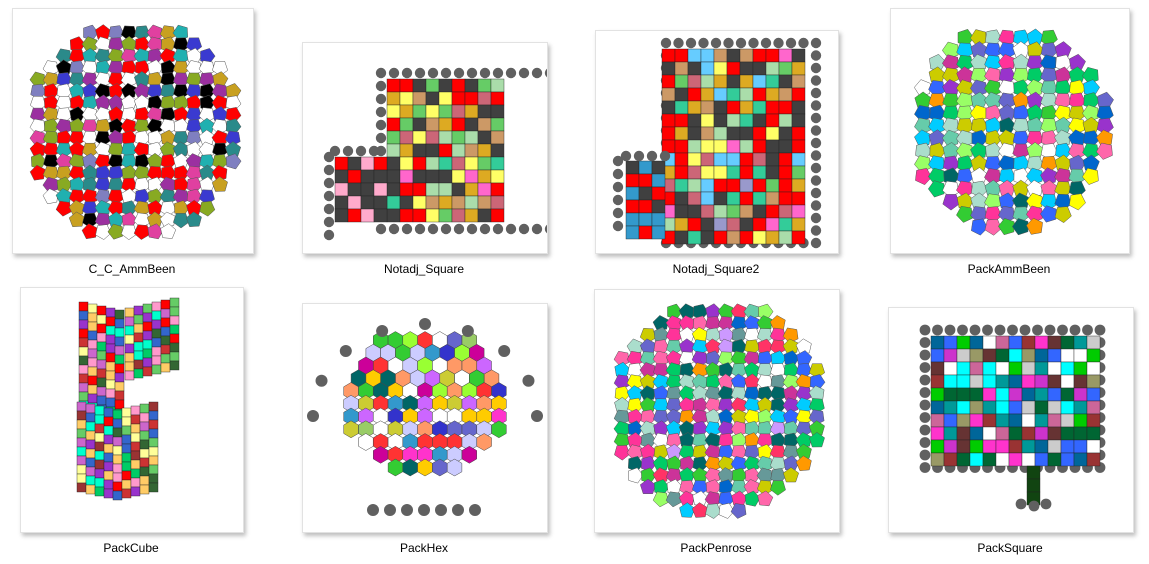 The width and height of the screenshot is (1149, 564). What do you see at coordinates (719, 411) in the screenshot?
I see `penrose-tiling-thumbnail` at bounding box center [719, 411].